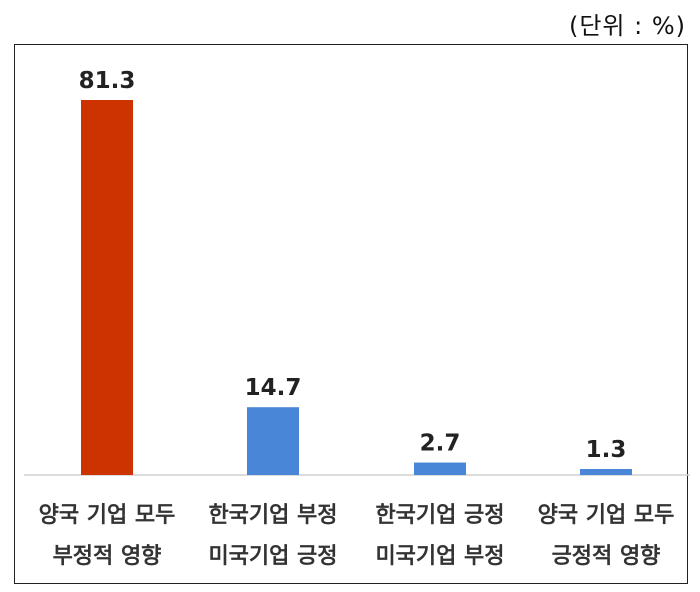 This screenshot has width=700, height=592. Describe the element at coordinates (272, 556) in the screenshot. I see `category-label-2-line-2: 미국기업 긍정` at that location.